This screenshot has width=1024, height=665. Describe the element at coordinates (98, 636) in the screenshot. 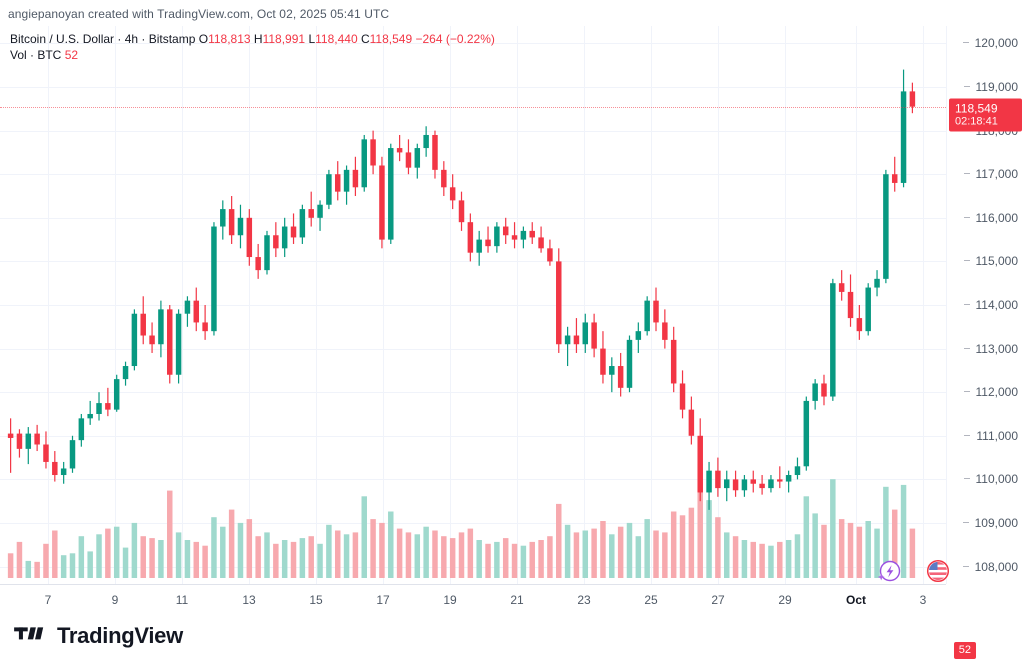

I see `tradingview-footer-logo: TradingView` at that location.